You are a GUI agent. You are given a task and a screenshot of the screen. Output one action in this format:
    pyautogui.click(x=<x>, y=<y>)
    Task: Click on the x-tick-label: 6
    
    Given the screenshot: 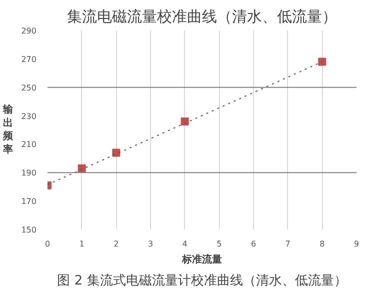 What is the action you would take?
    pyautogui.click(x=253, y=244)
    